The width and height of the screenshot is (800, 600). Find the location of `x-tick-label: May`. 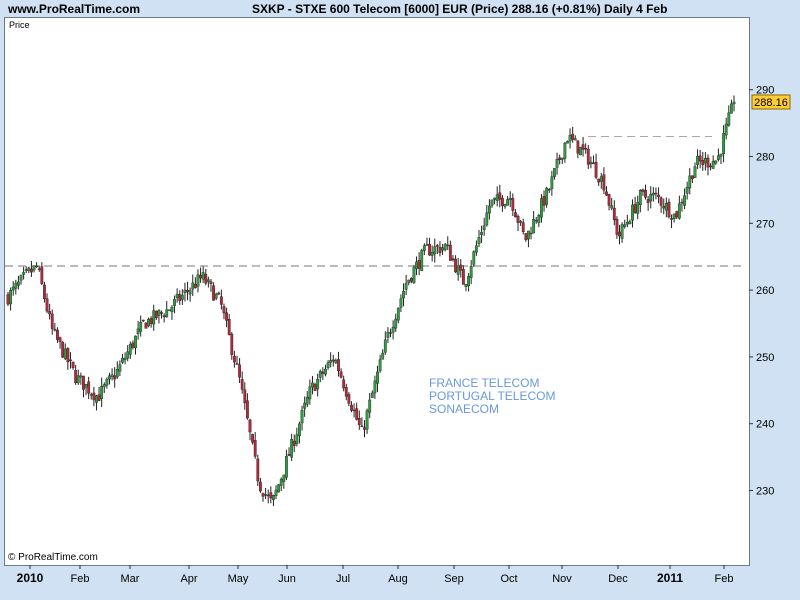

x-tick-label: May is located at coordinates (238, 579).